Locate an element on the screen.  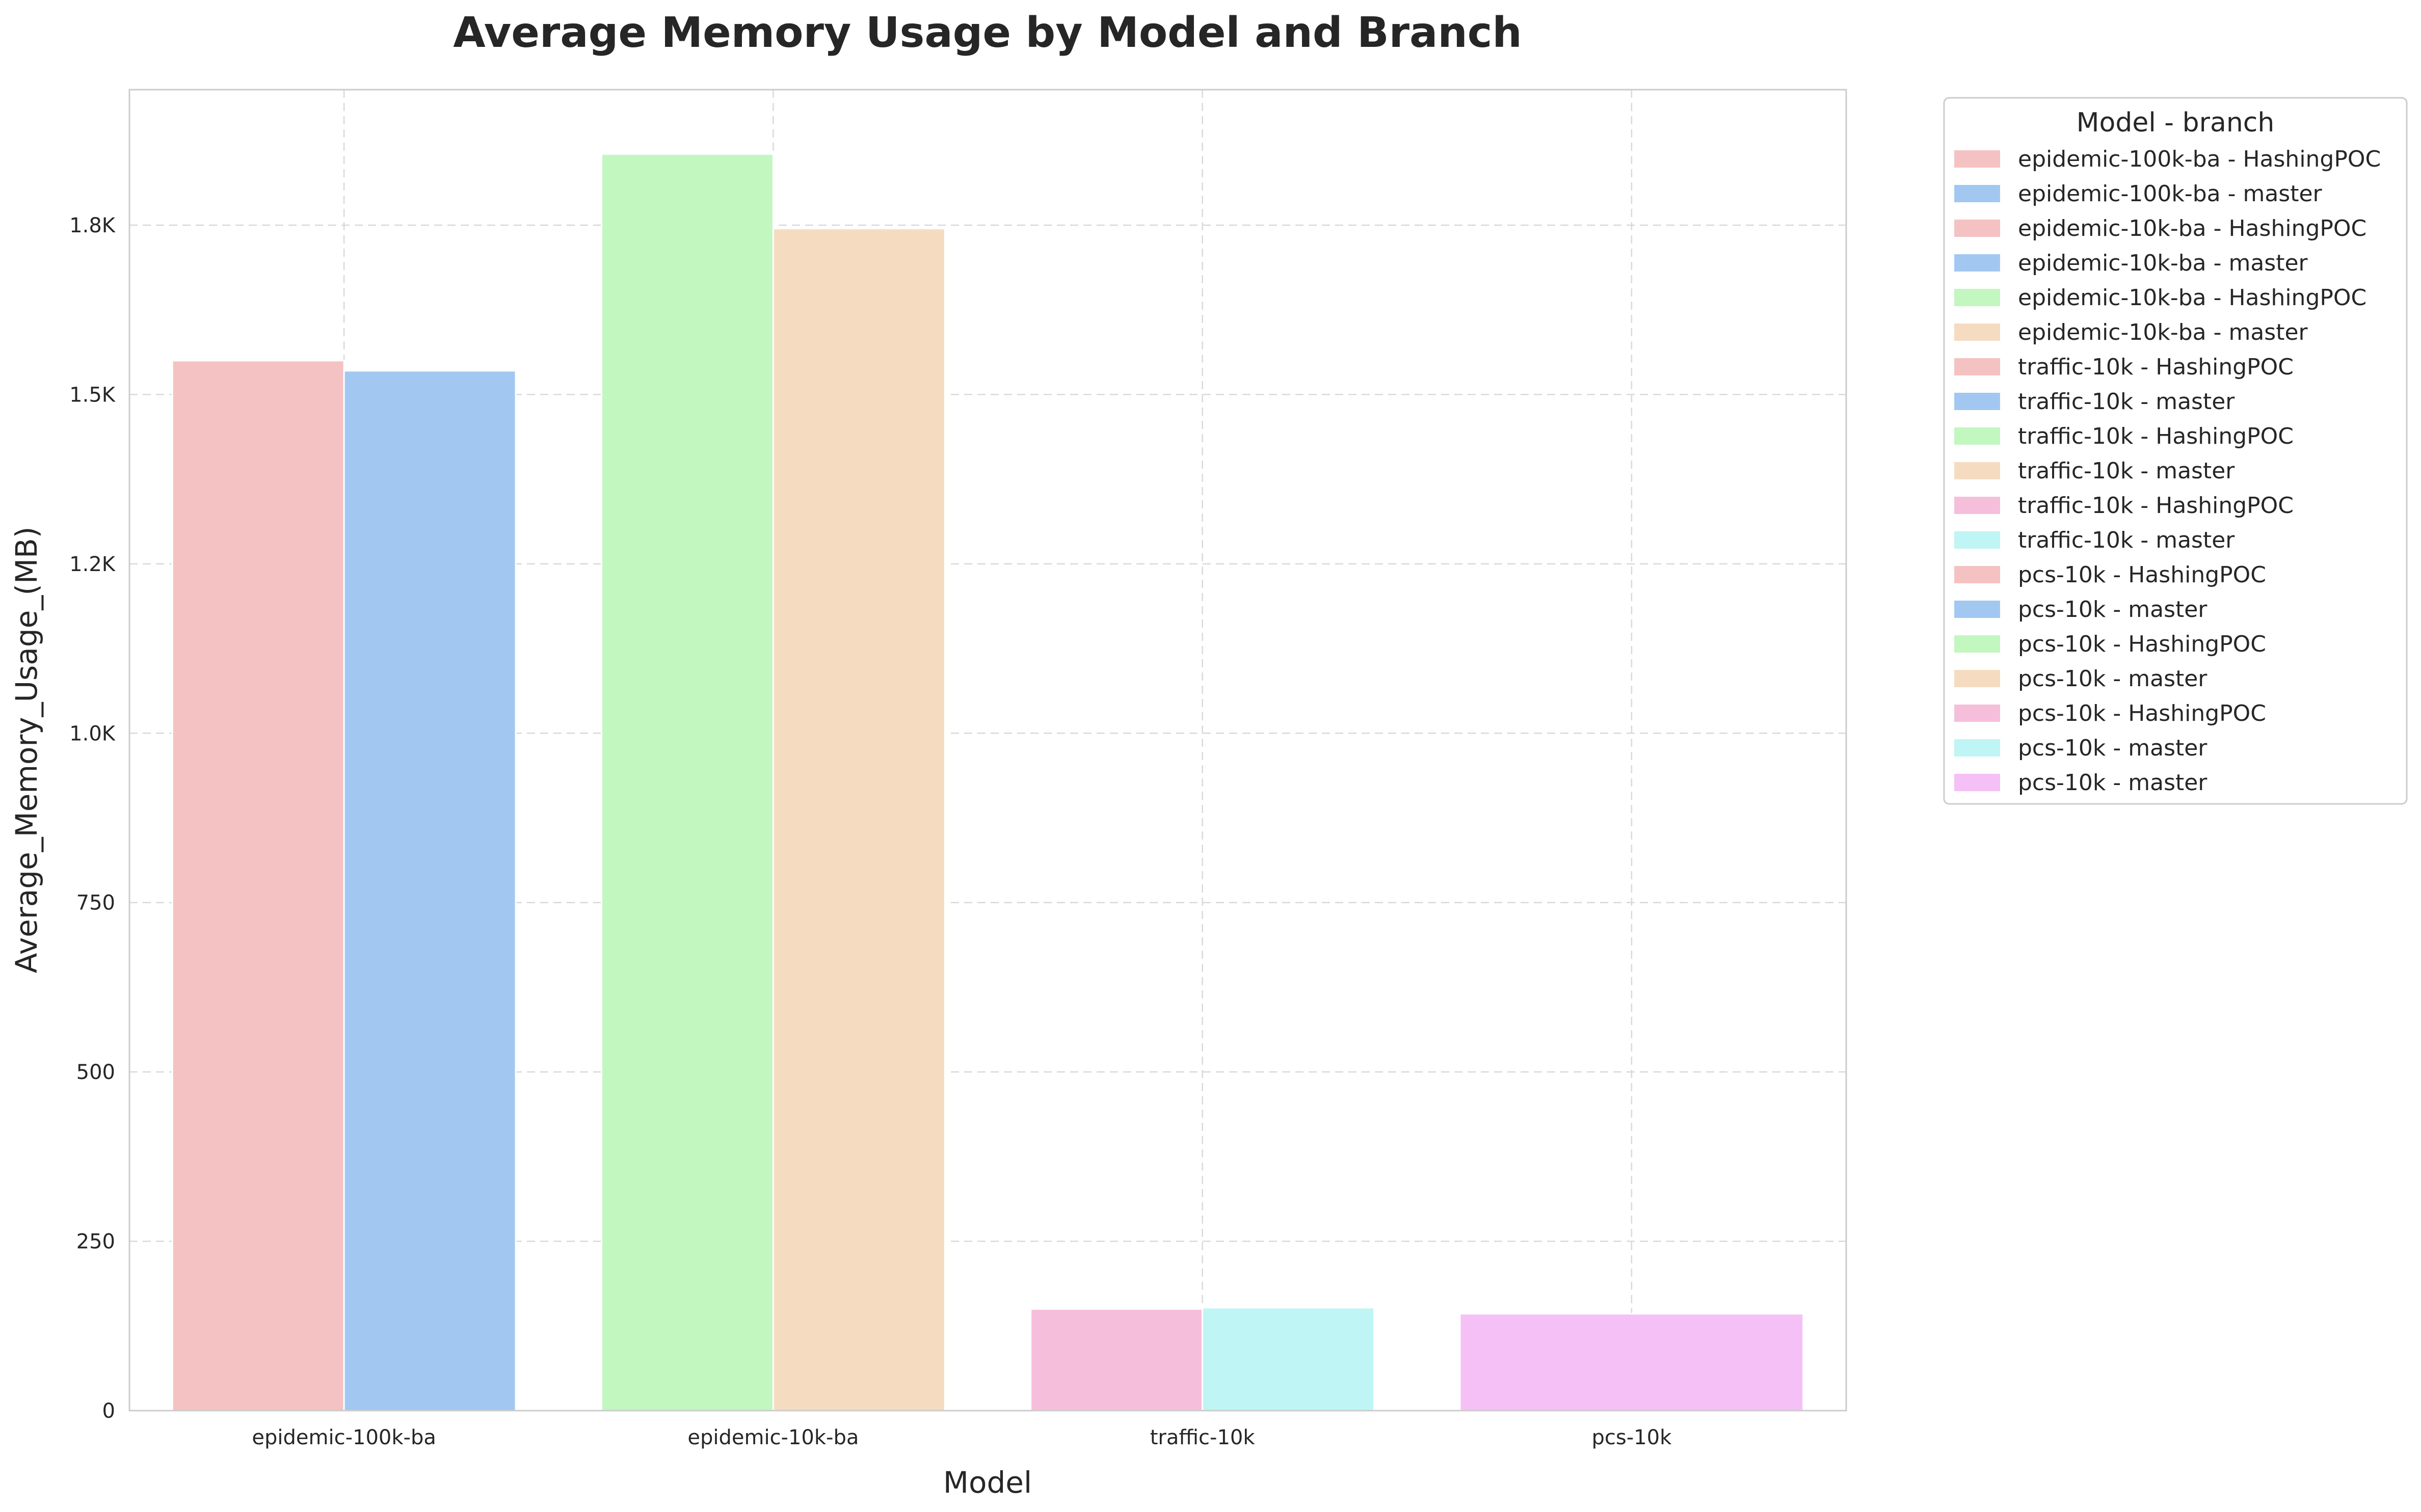
legend-label: epidemic-100k-ba - HashingPOC is located at coordinates (2199, 159).